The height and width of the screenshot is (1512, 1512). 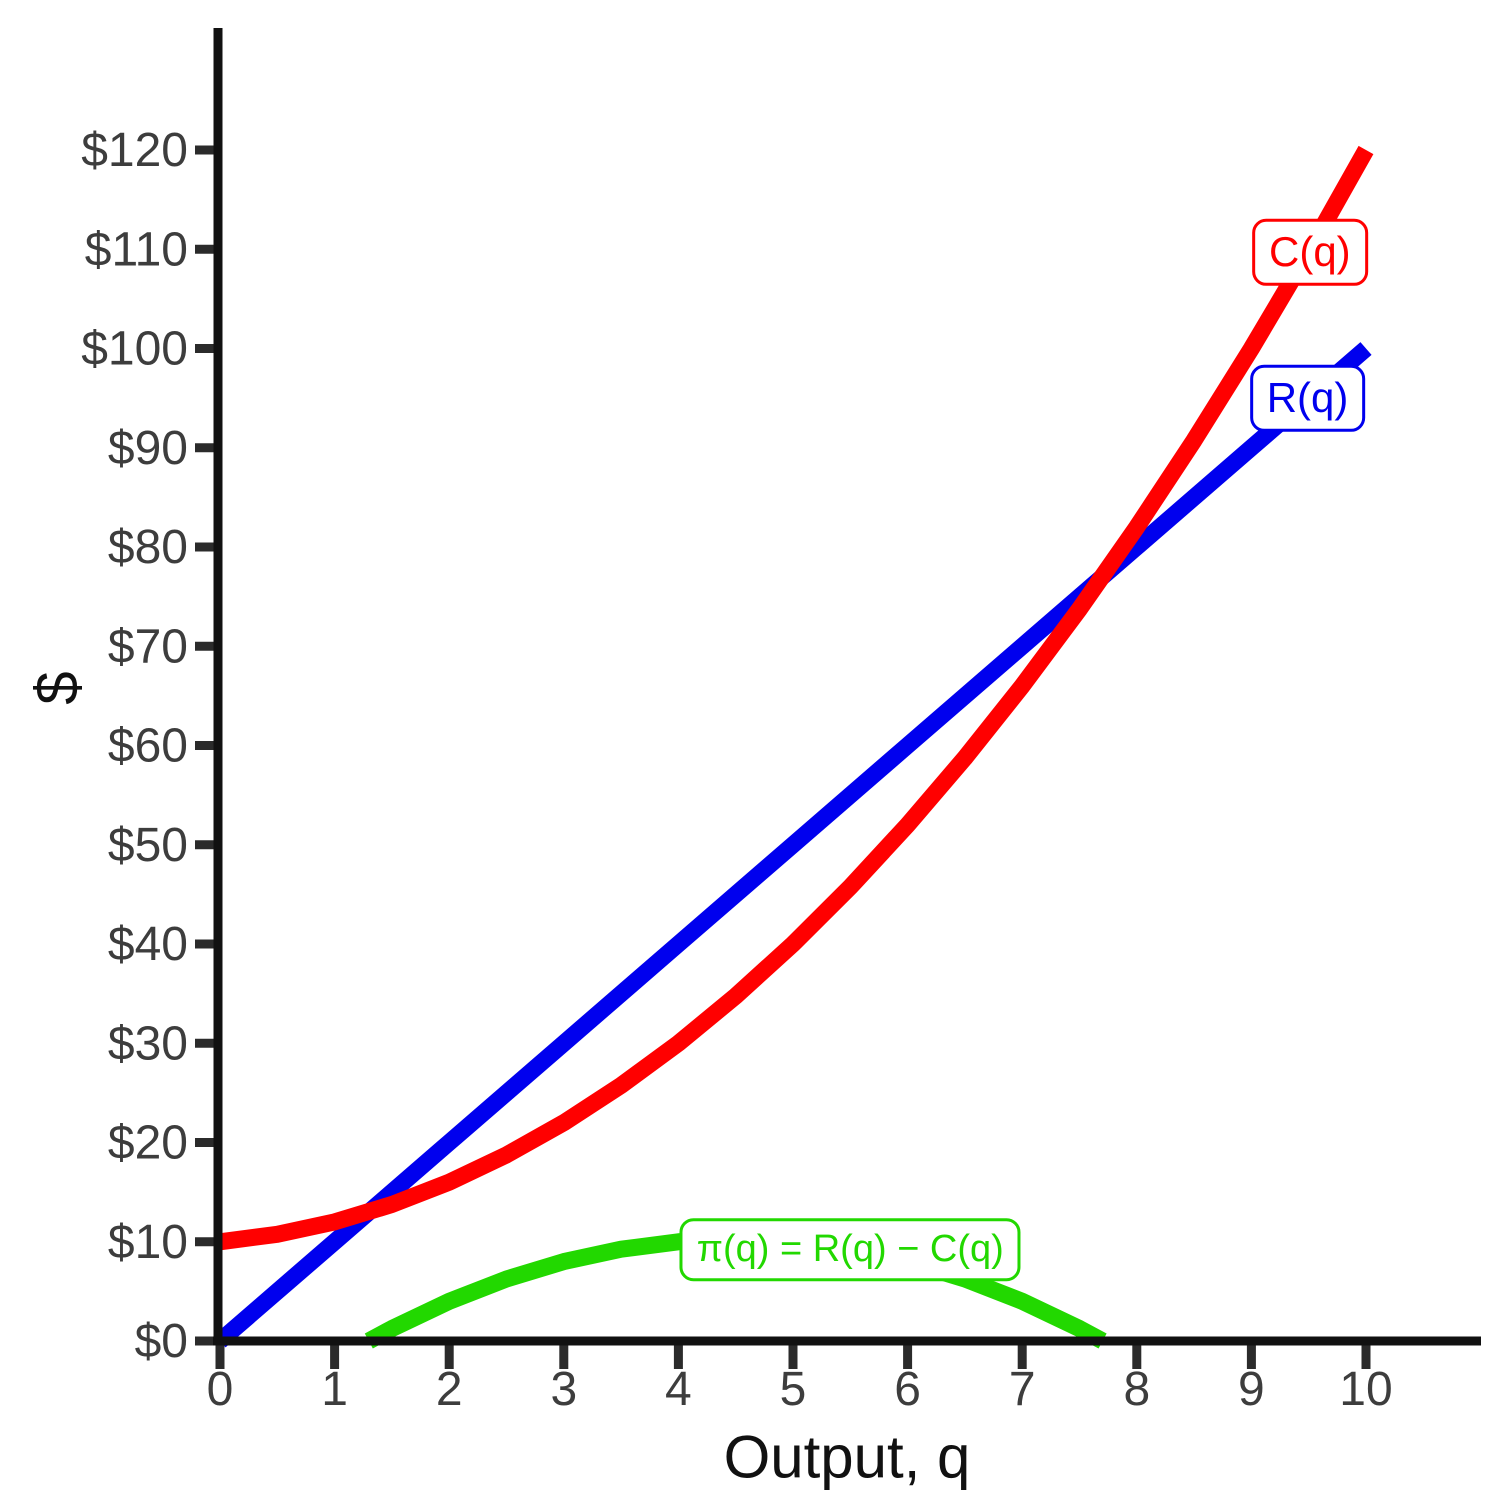 I want to click on y-tick-label: $90, so click(x=148, y=448).